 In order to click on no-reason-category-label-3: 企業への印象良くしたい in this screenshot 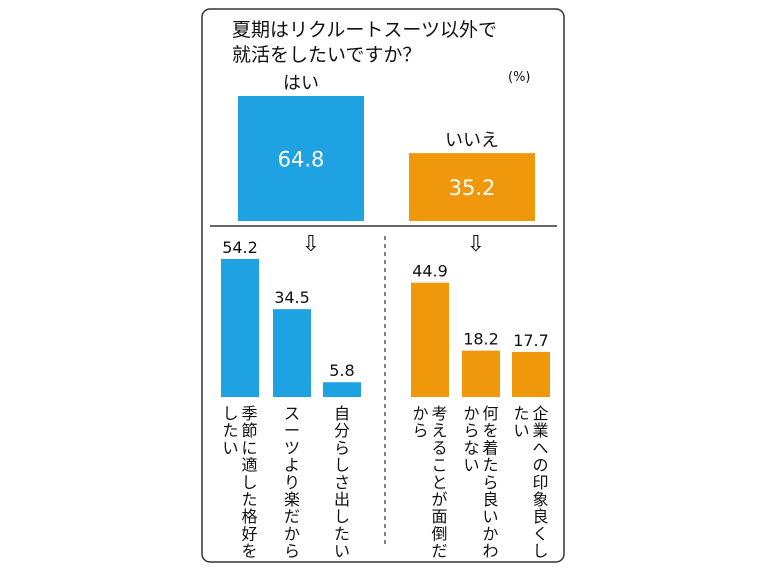, I will do `click(530, 482)`.